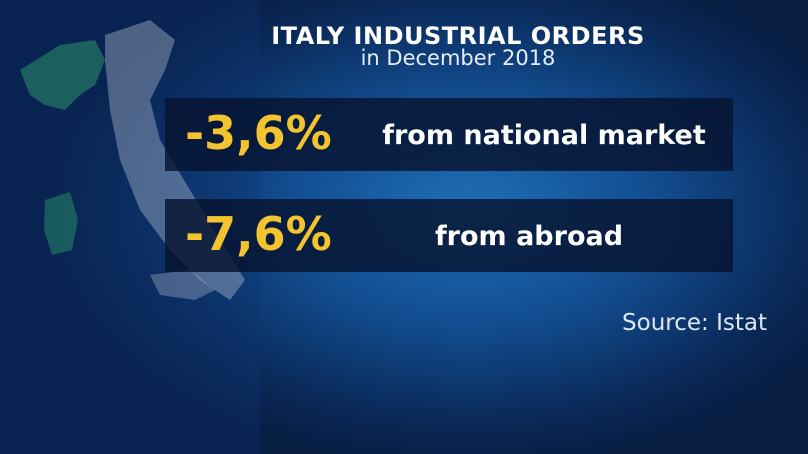 The image size is (808, 454). Describe the element at coordinates (694, 323) in the screenshot. I see `source: Source: Istat` at that location.